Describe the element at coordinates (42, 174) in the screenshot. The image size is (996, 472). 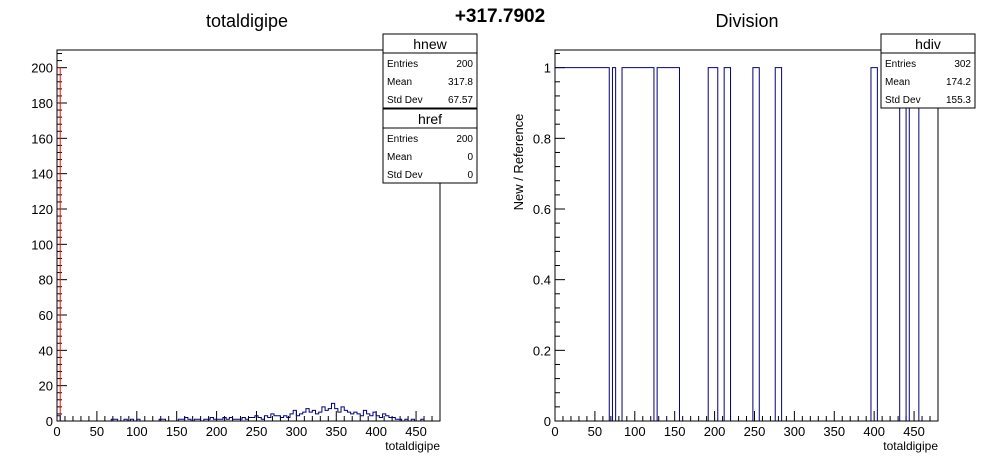
I see `y-tick-label: 140` at that location.